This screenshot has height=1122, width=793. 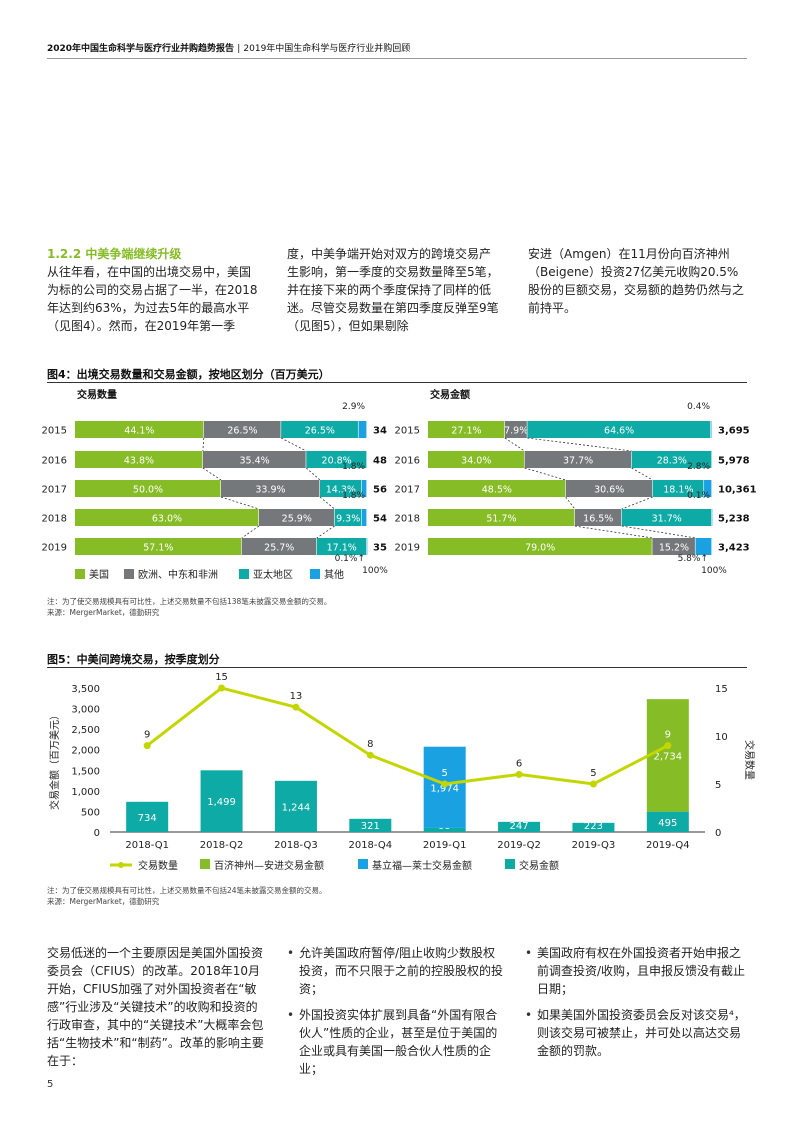 I want to click on data-label: 48.5%, so click(x=497, y=490).